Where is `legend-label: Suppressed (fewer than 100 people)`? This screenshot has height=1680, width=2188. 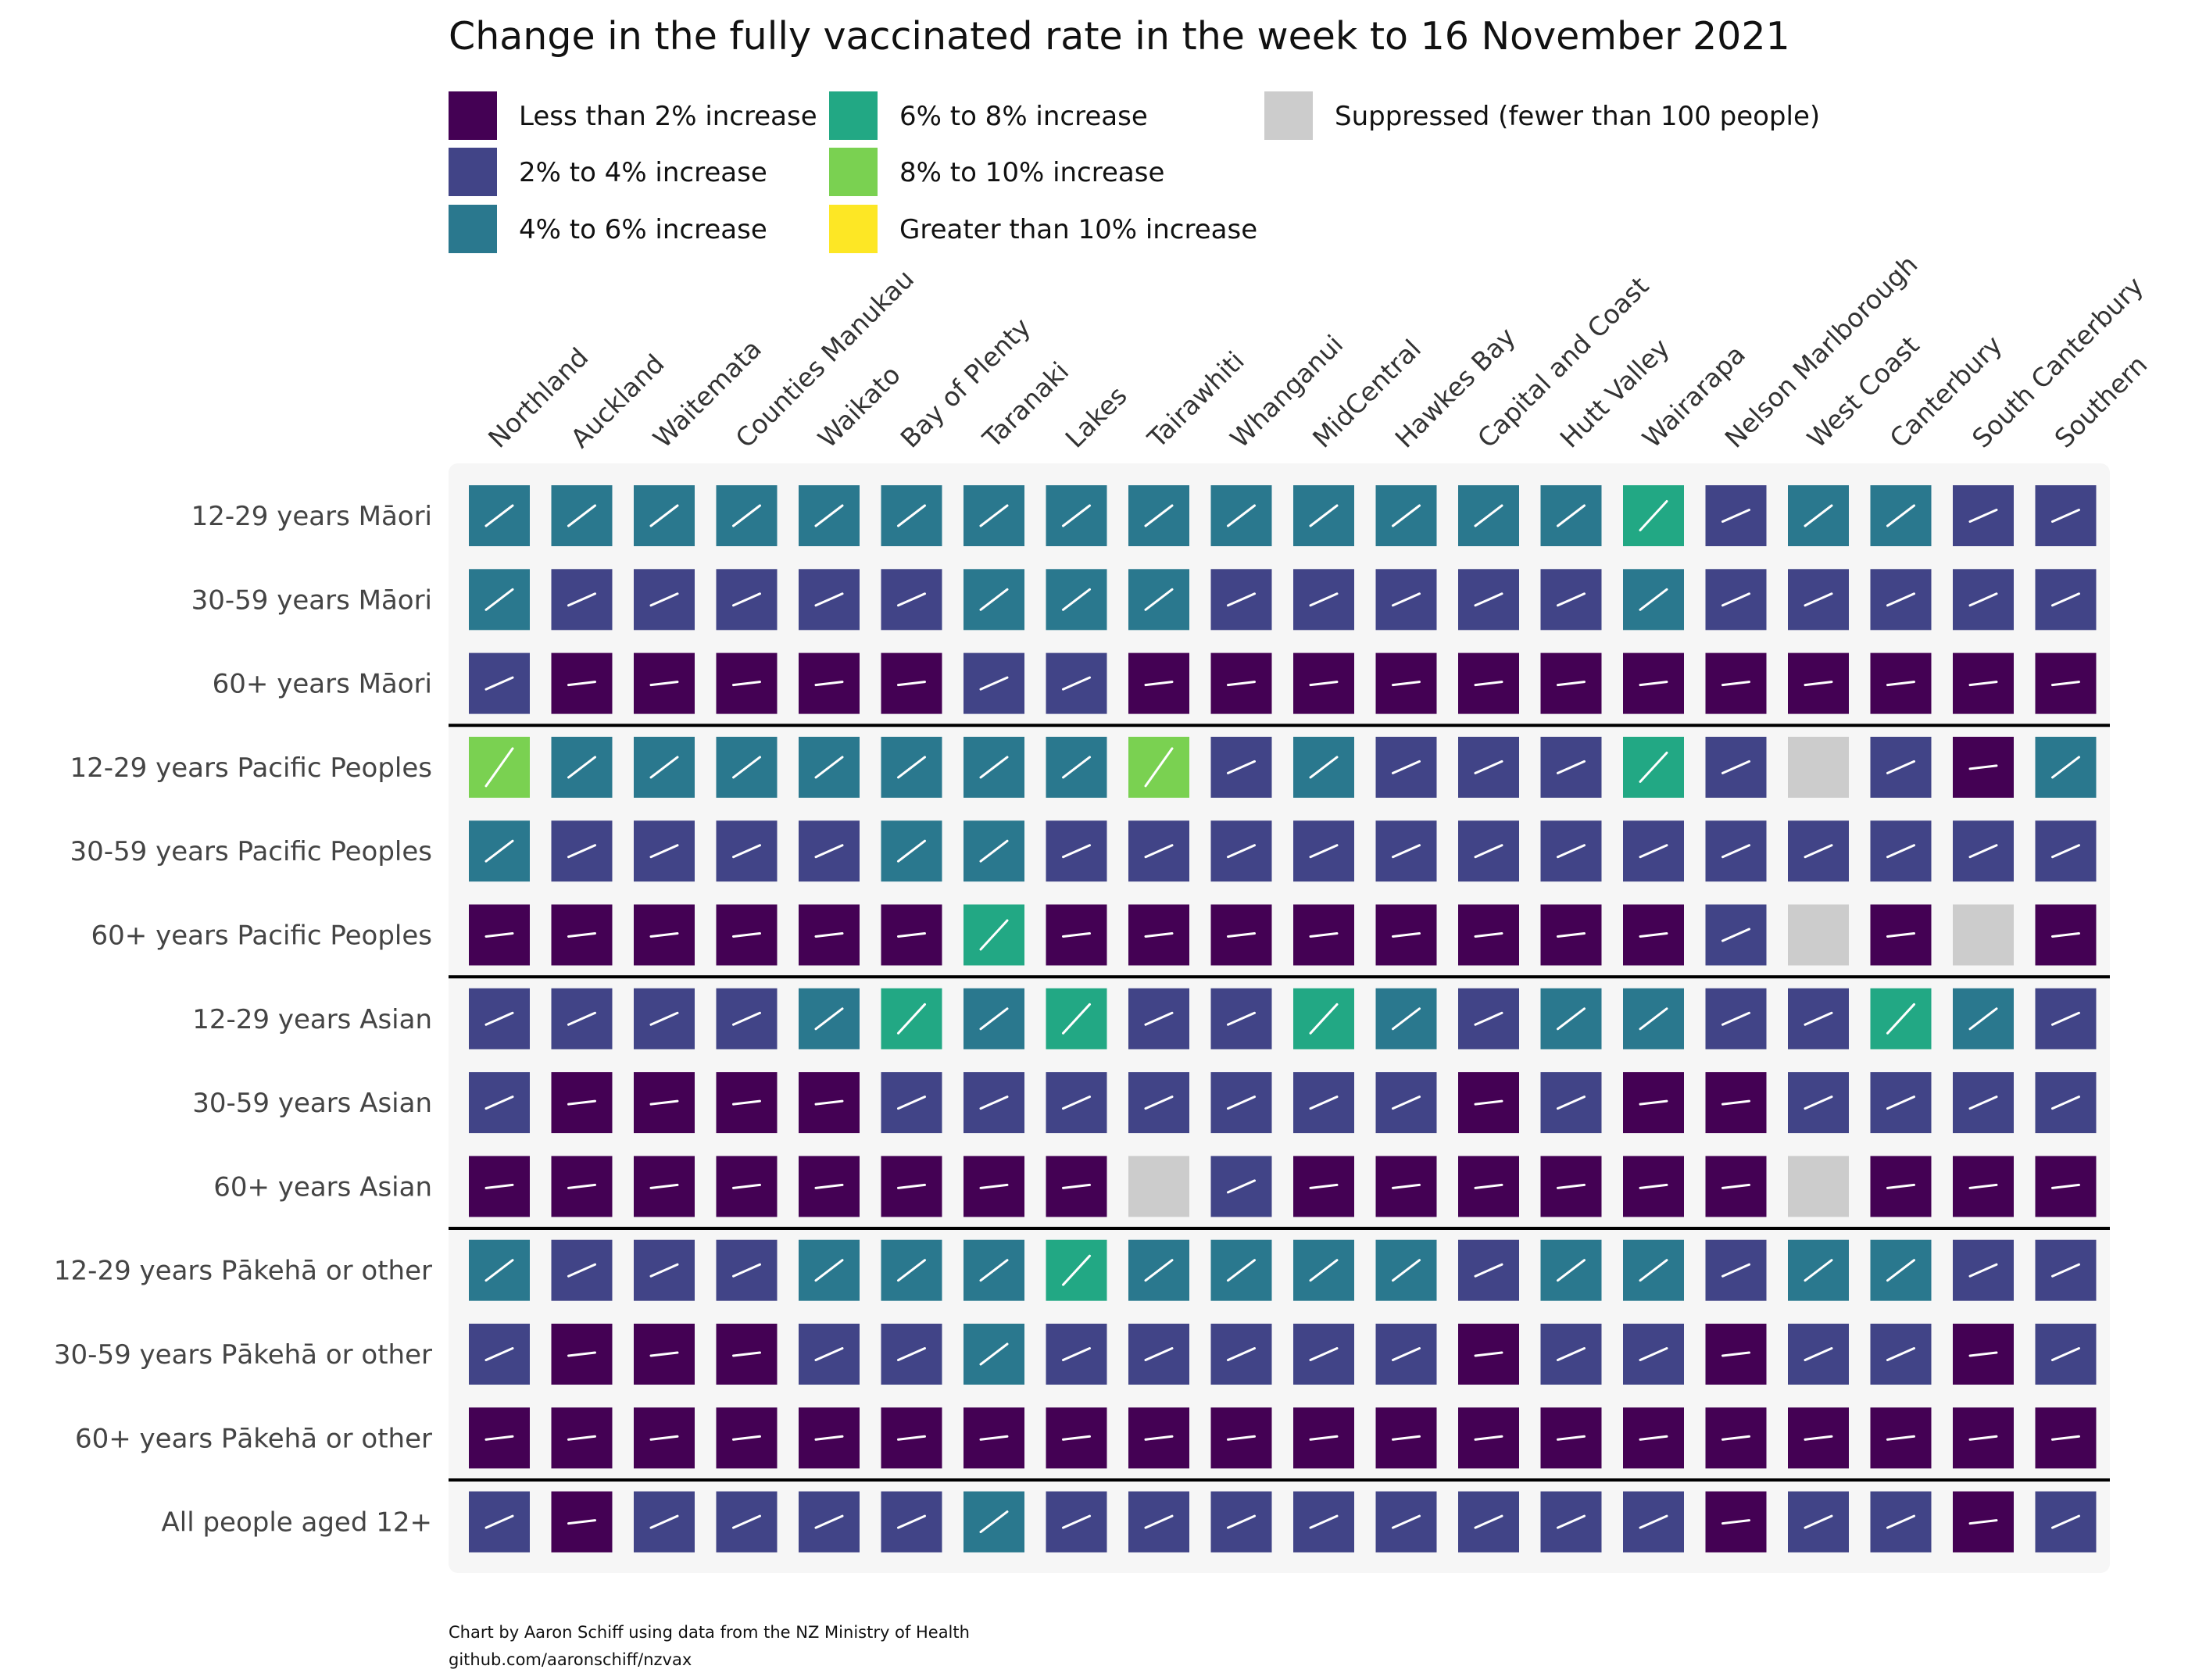 legend-label: Suppressed (fewer than 100 people) is located at coordinates (1578, 116).